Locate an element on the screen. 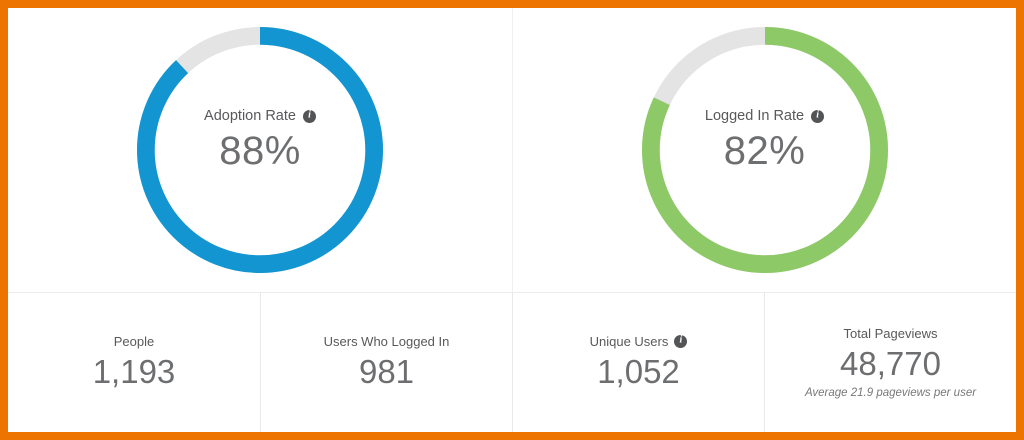 The image size is (1024, 440). stat-people-label: People is located at coordinates (134, 341).